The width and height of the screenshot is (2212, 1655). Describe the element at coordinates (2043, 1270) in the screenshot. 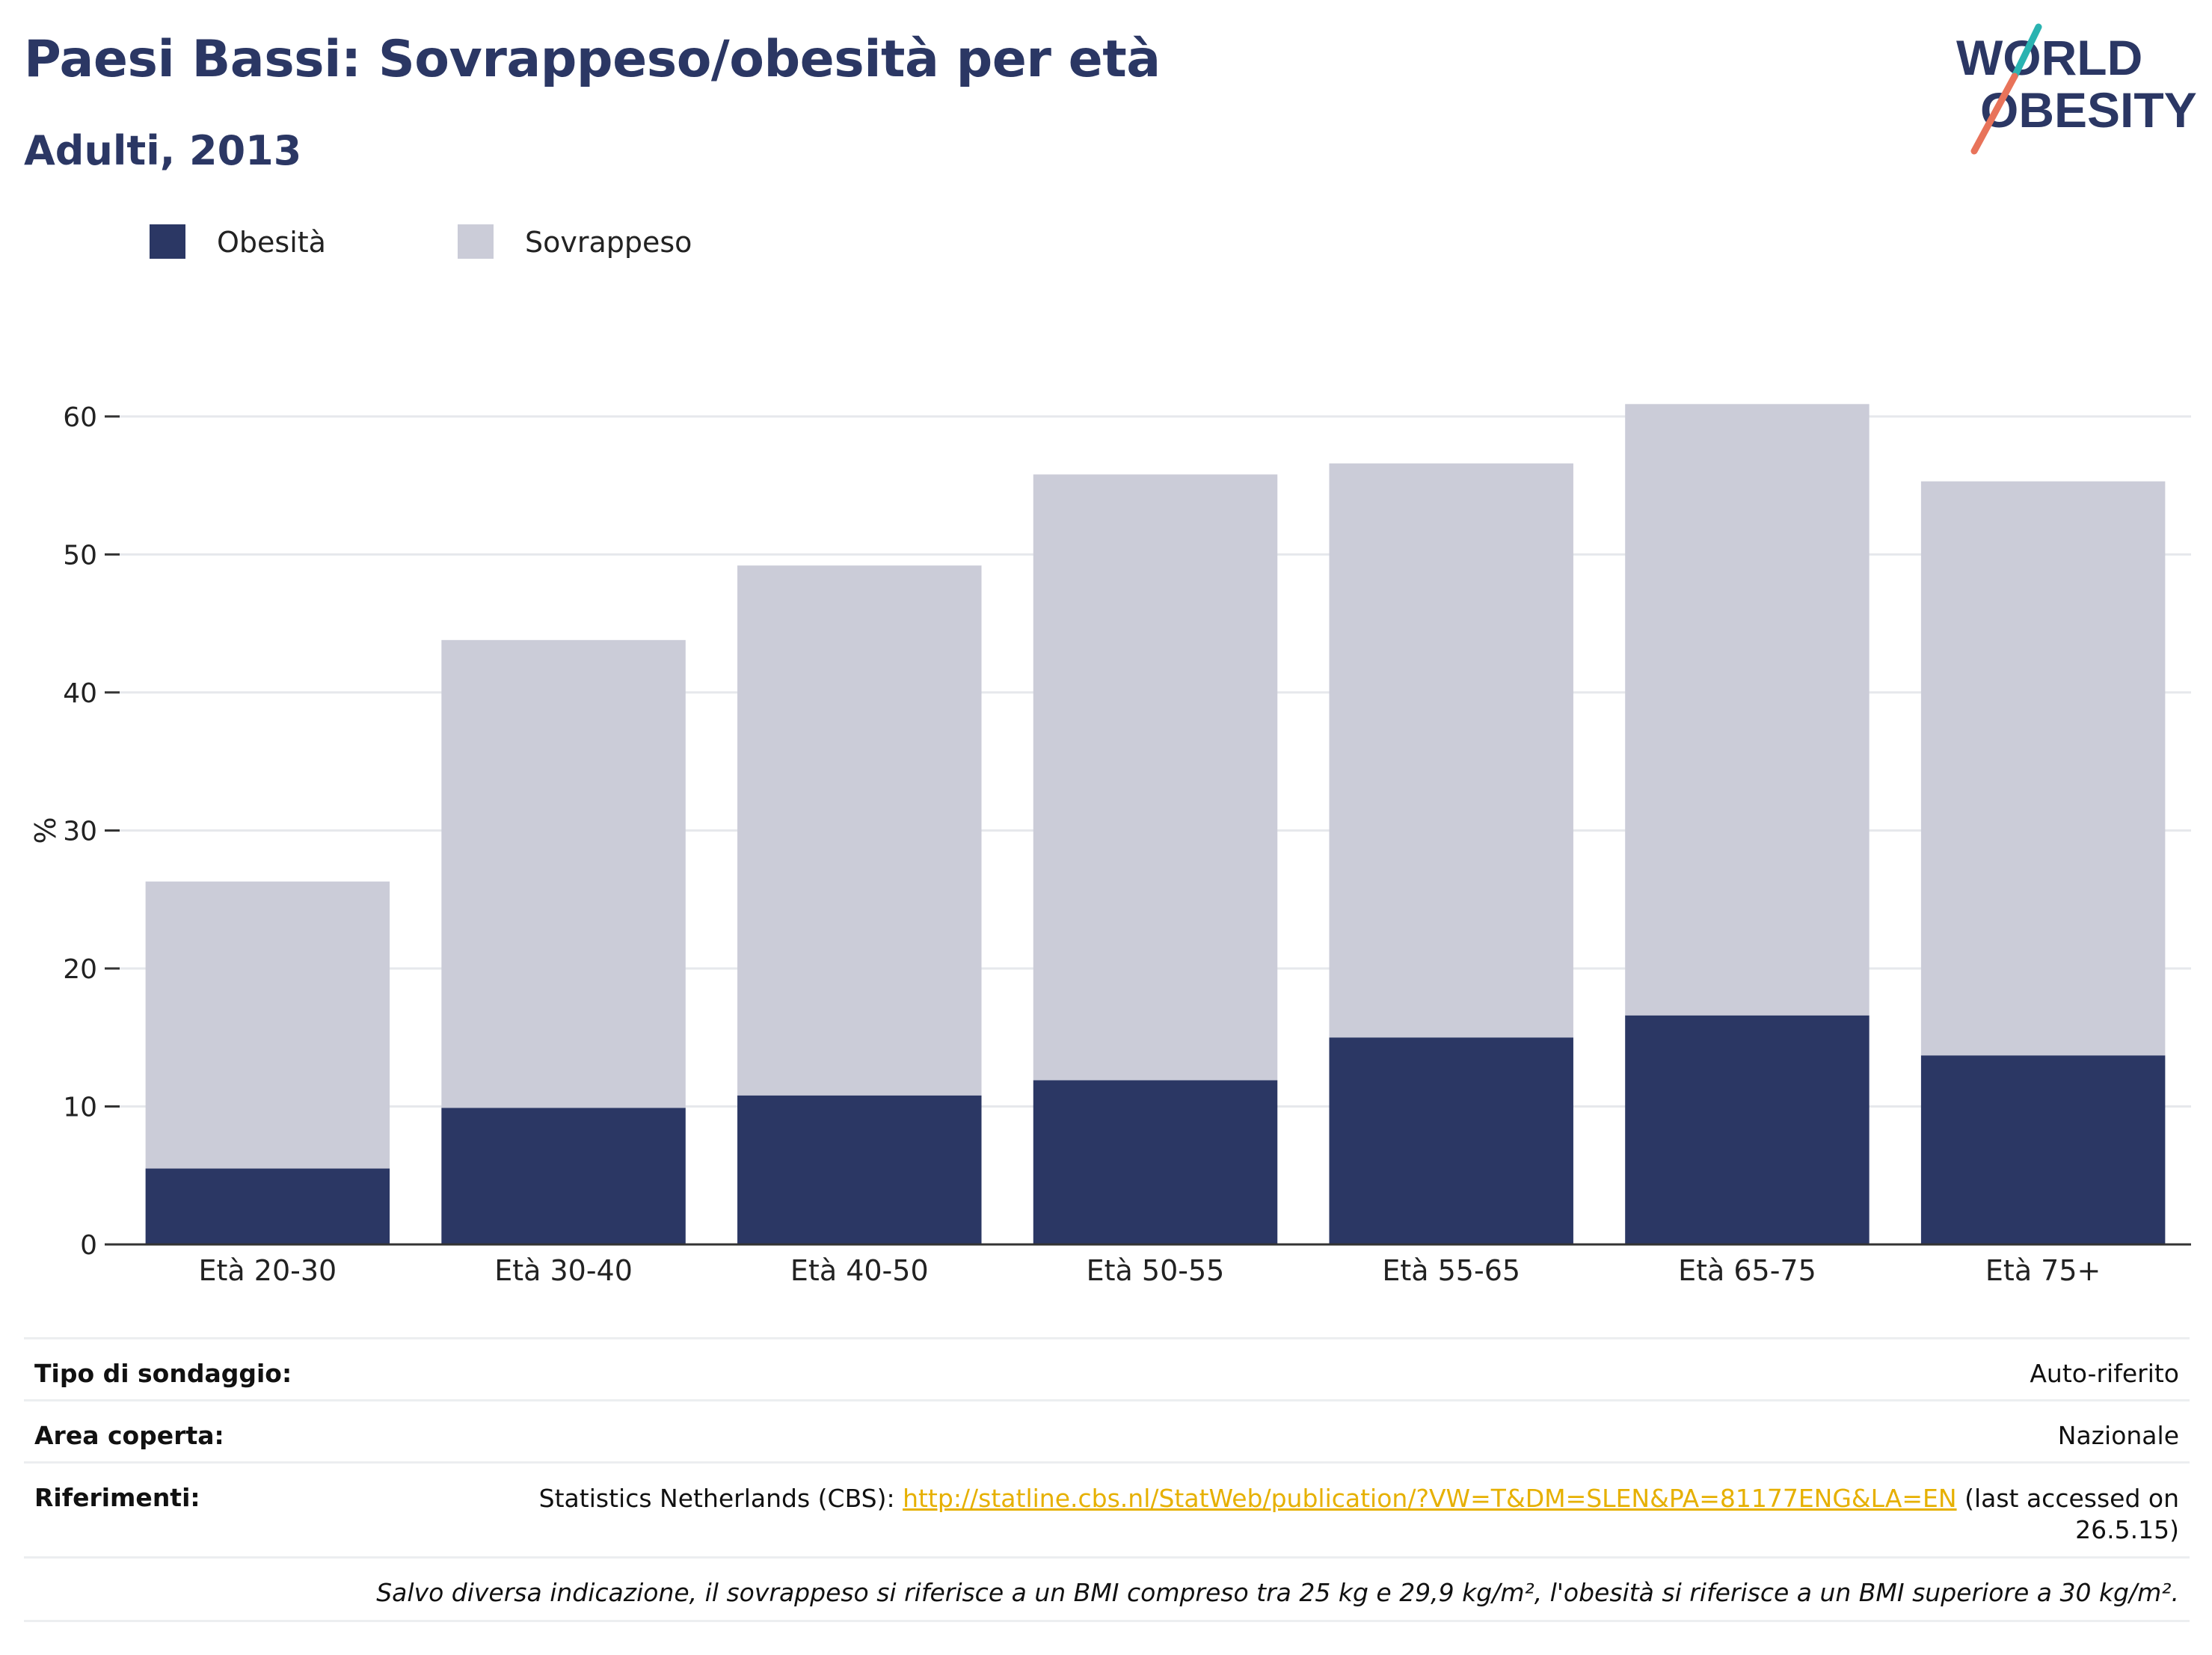

I see `x-tick-label-6: Età 75+` at that location.